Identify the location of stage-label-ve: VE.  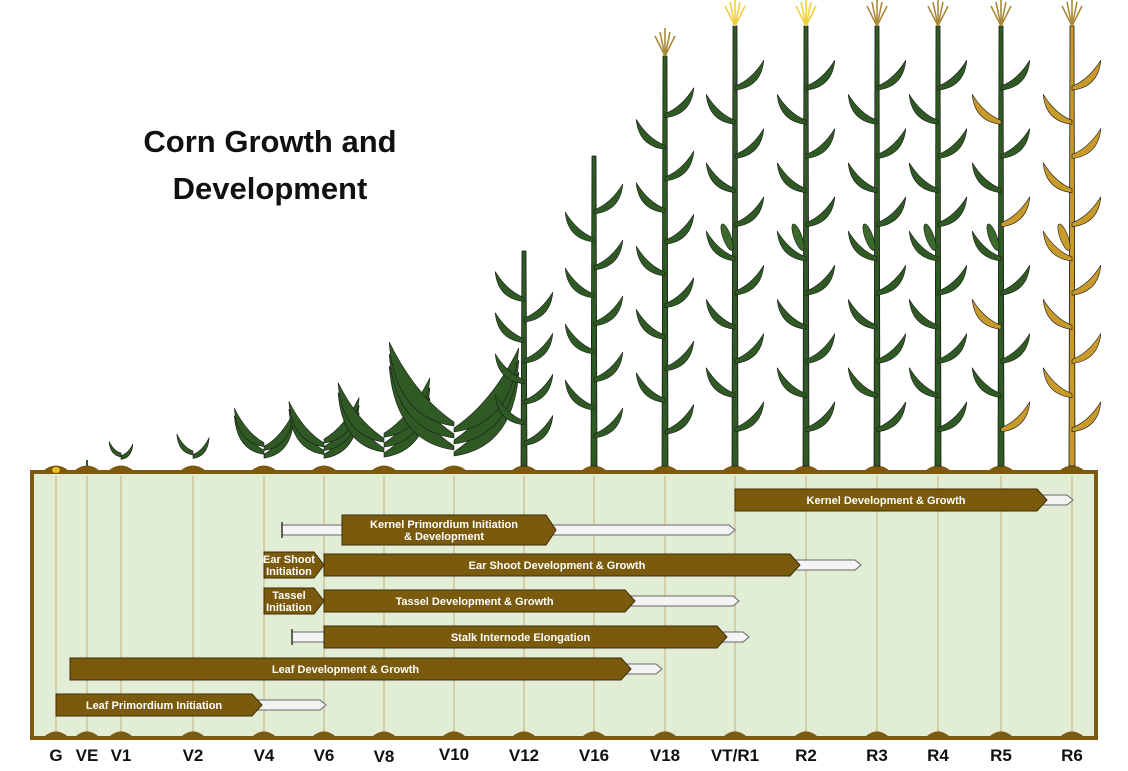
(87, 755).